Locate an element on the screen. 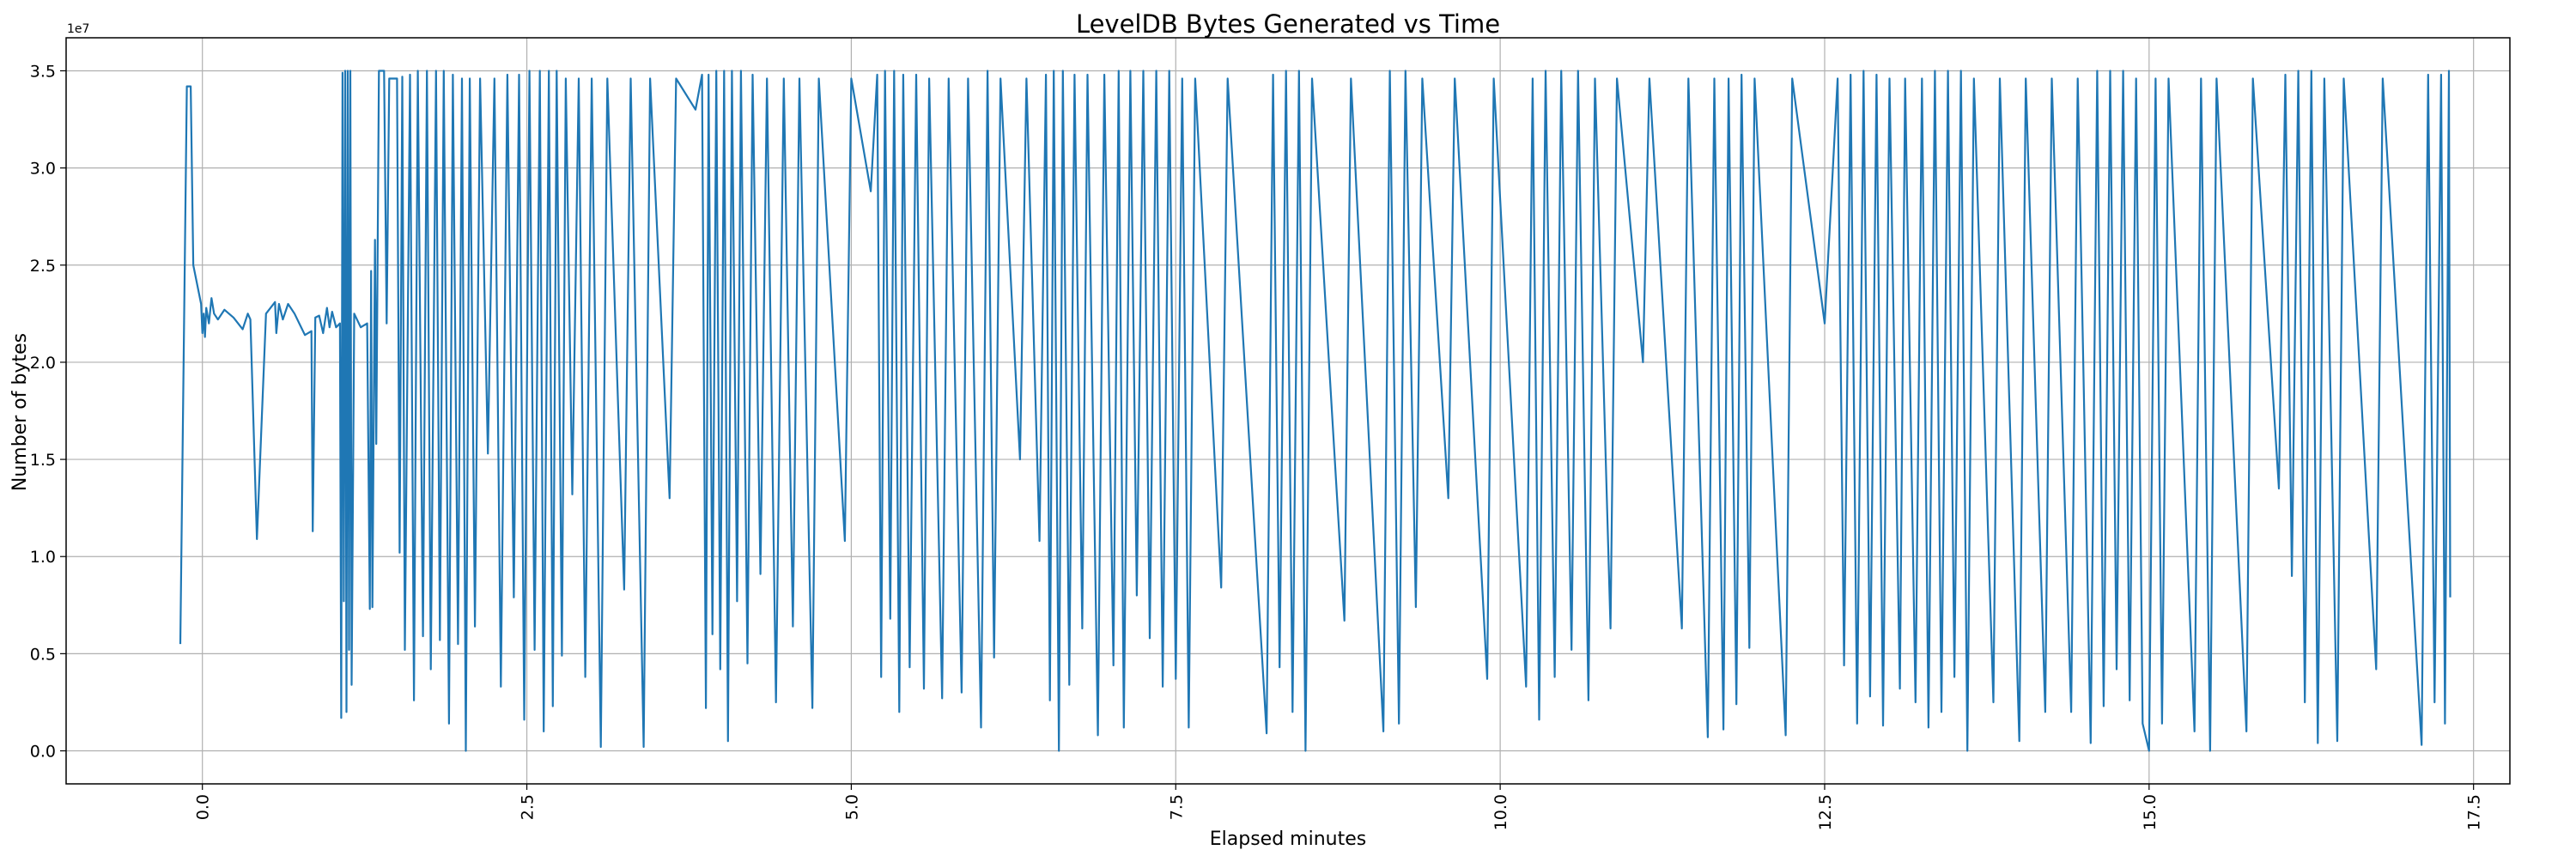 The image size is (2576, 862). x-tick-label: 2.5 is located at coordinates (528, 807).